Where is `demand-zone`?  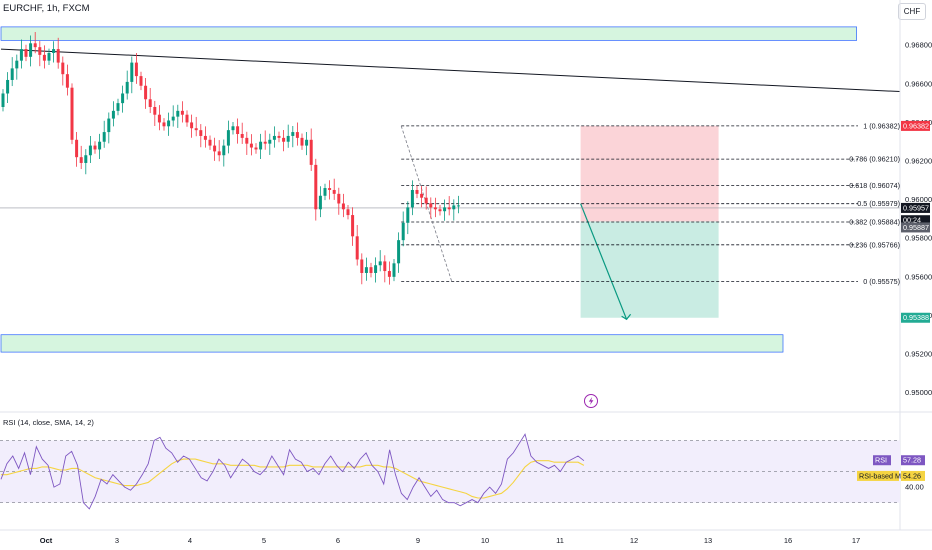 demand-zone is located at coordinates (392, 343).